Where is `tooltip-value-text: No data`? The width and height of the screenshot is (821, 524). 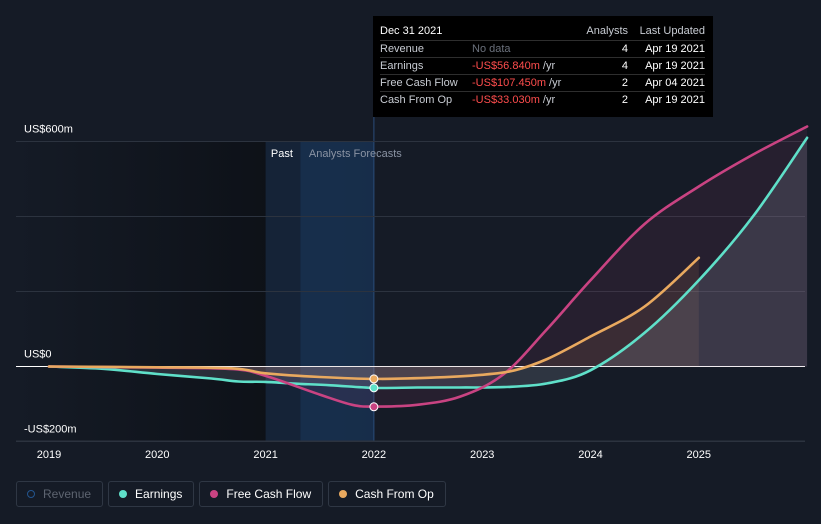 tooltip-value-text: No data is located at coordinates (491, 49).